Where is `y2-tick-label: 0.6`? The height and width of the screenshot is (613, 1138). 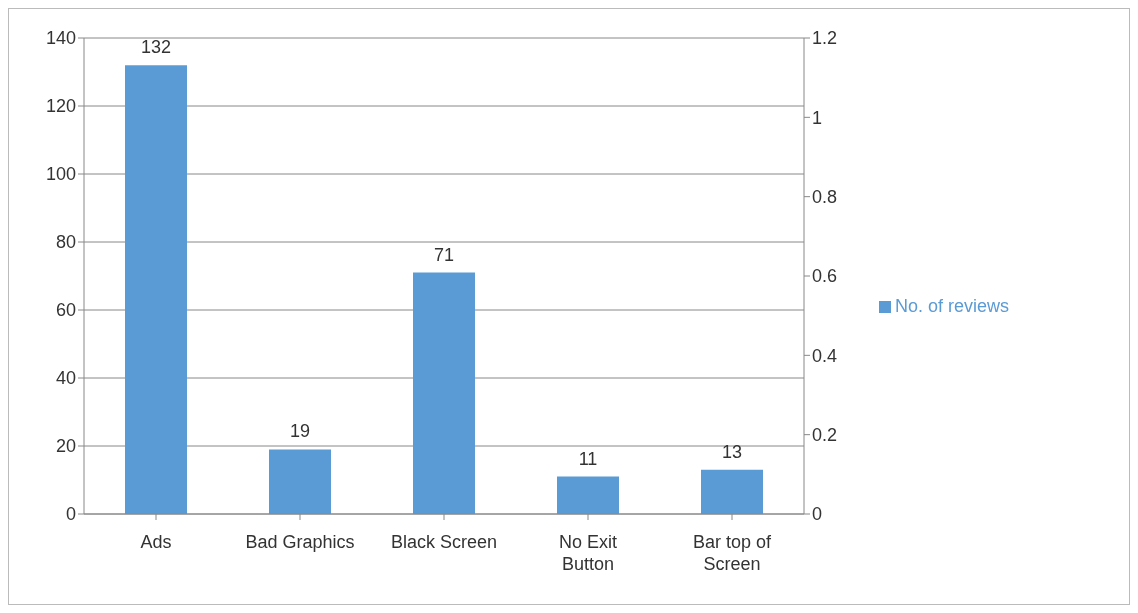 y2-tick-label: 0.6 is located at coordinates (825, 276).